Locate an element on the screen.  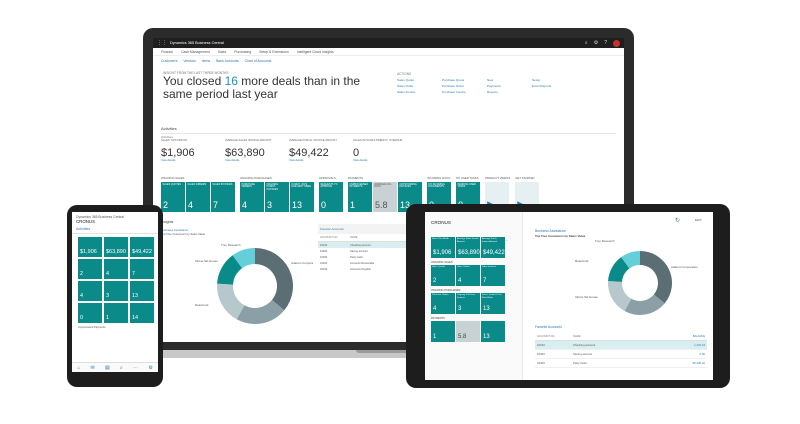
menu-finance: Finance is located at coordinates (167, 51).